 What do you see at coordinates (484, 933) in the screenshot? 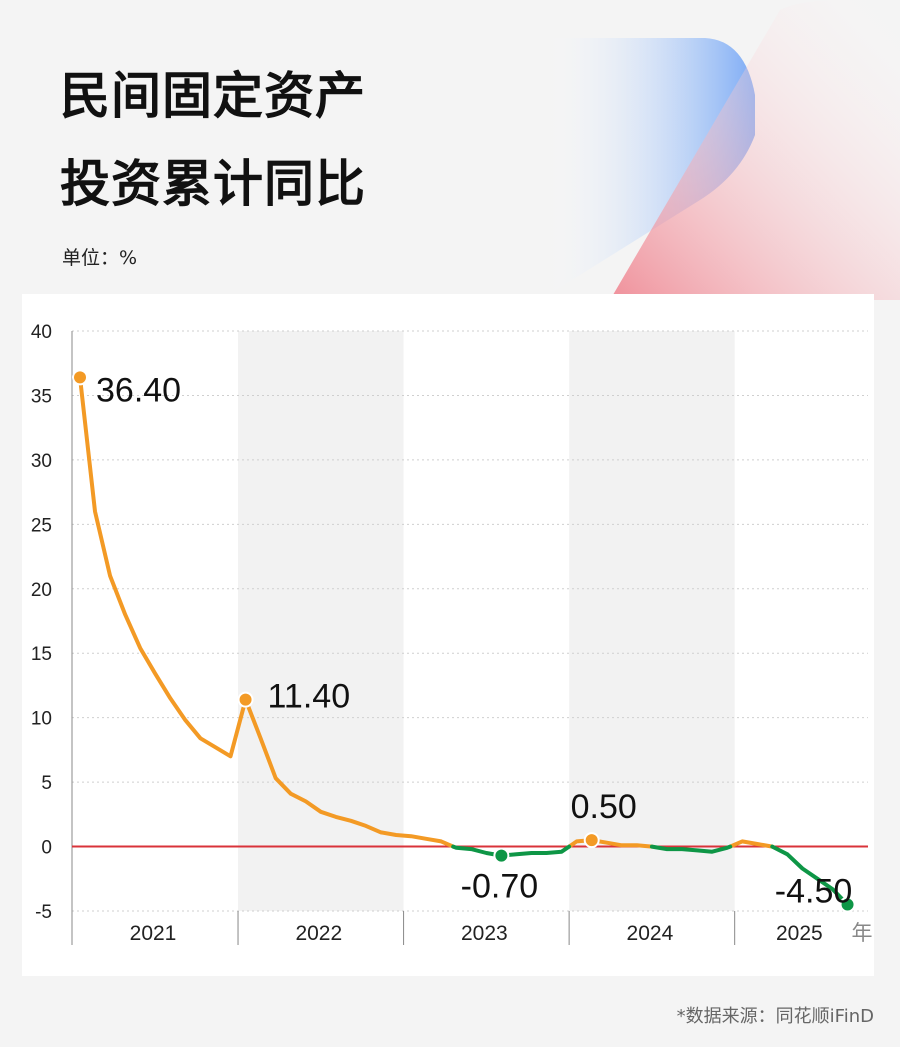
I see `x-tick-label-2023: 2023` at bounding box center [484, 933].